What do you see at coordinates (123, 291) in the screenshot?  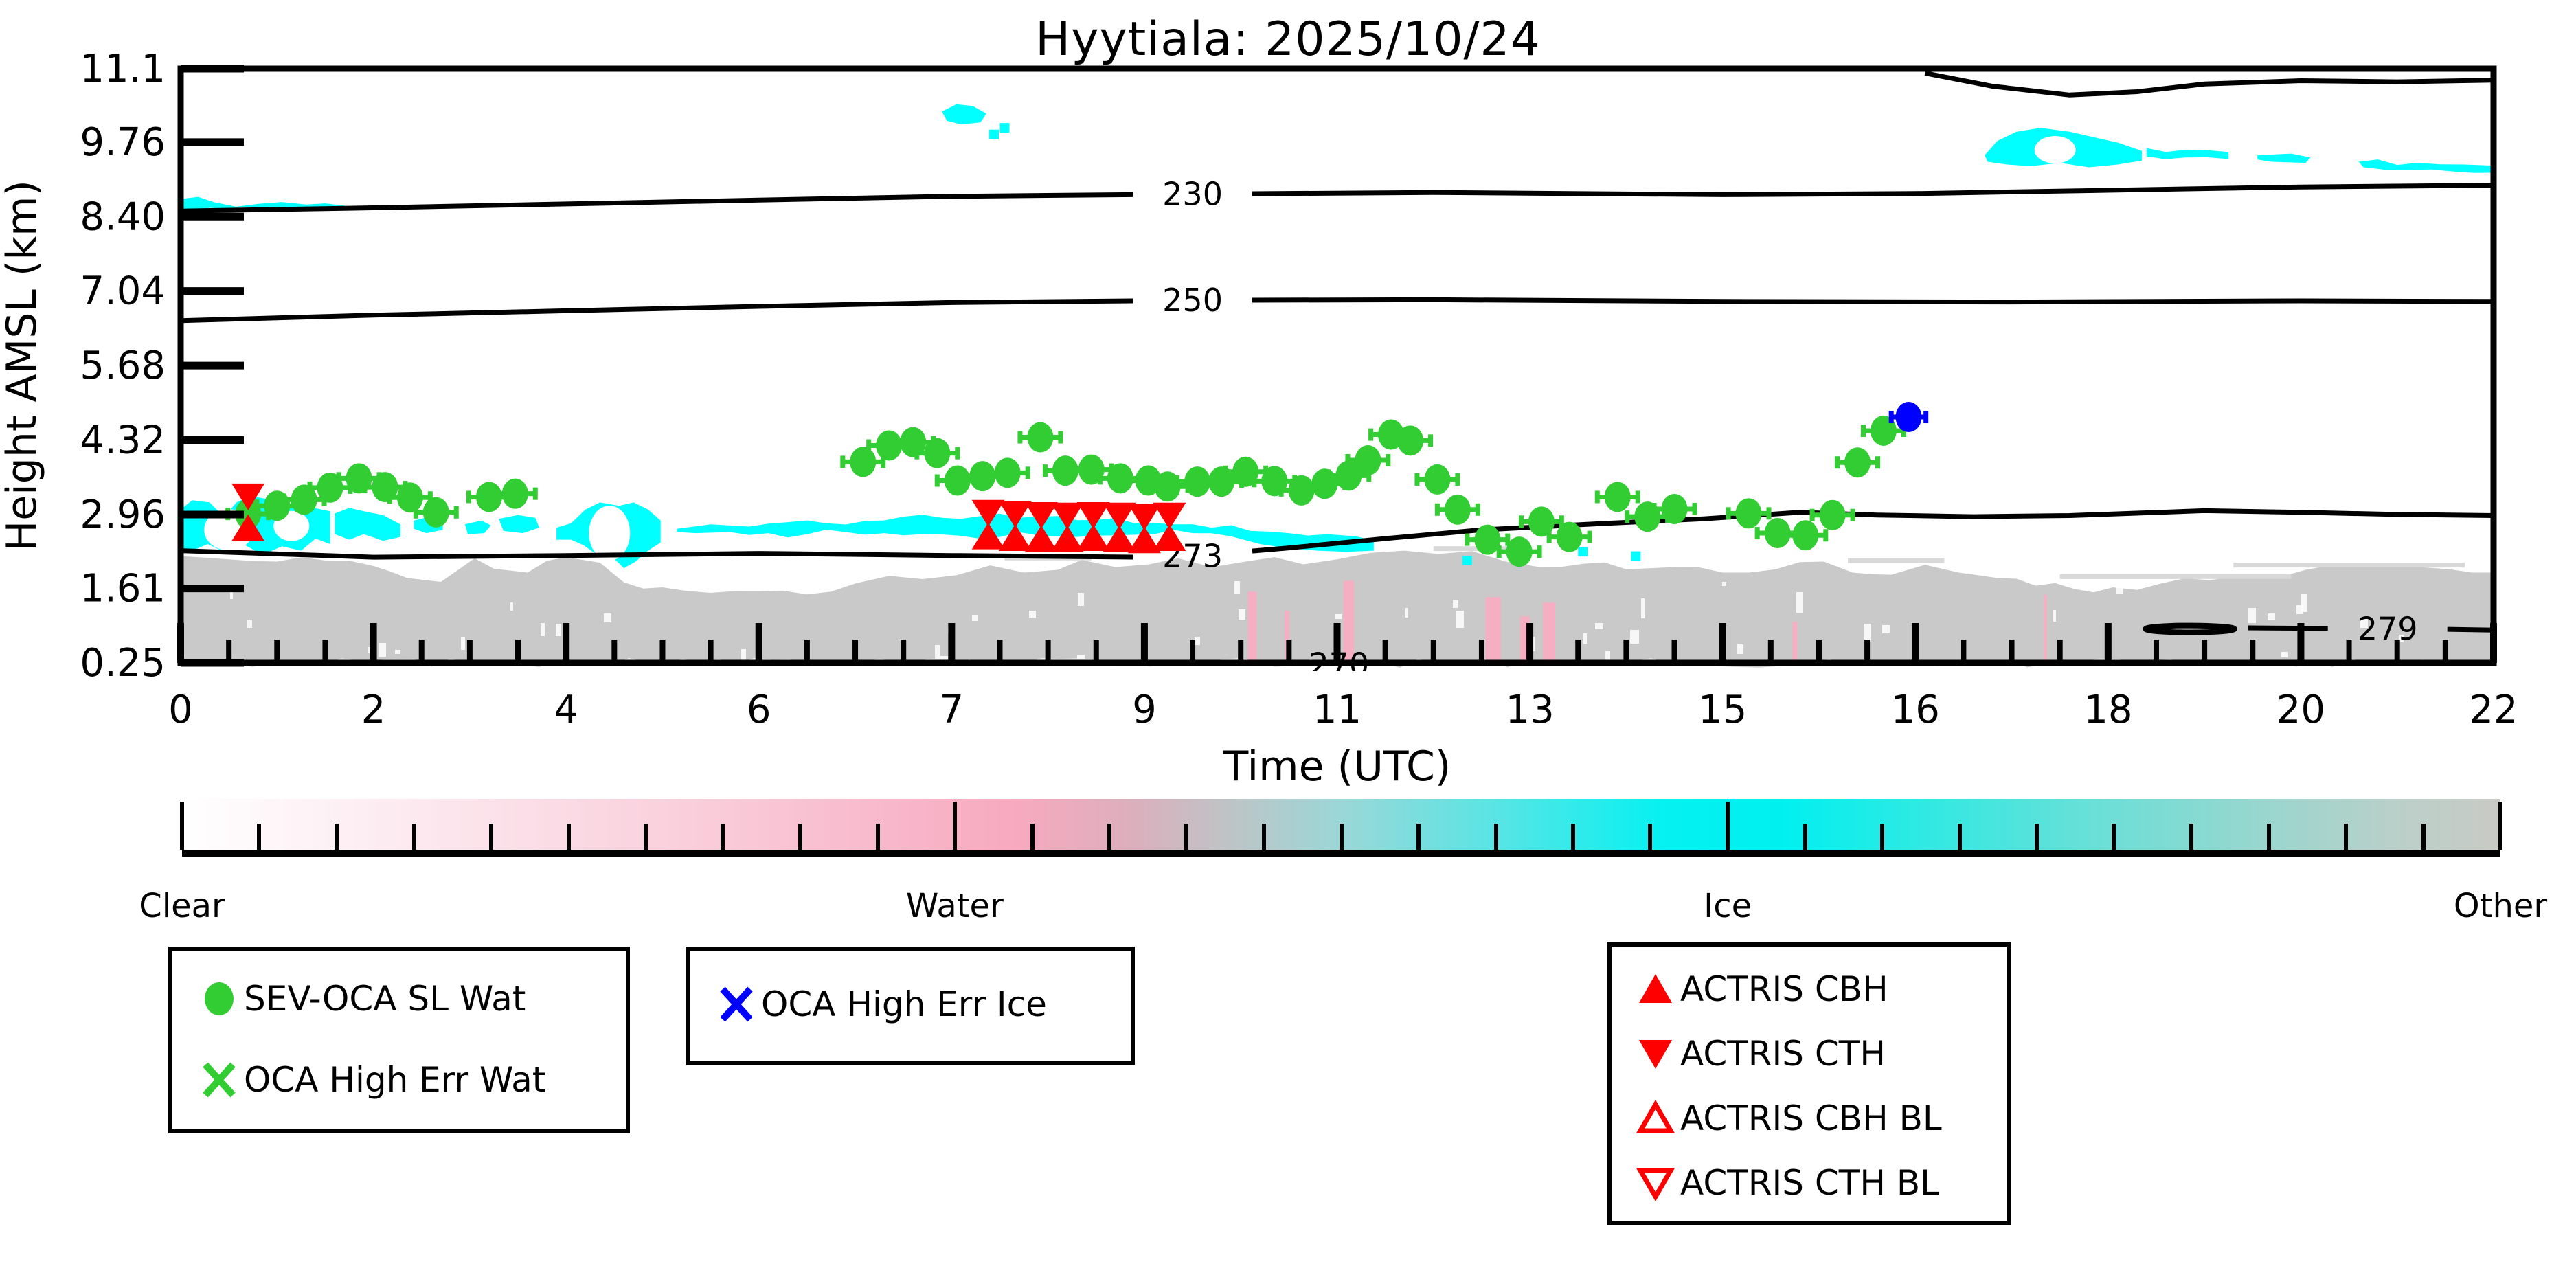 I see `svg-text: 7.04` at bounding box center [123, 291].